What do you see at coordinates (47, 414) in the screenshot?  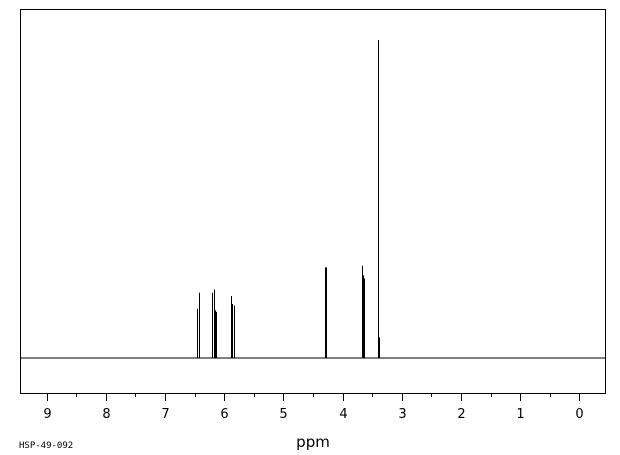 I see `x-tick-label: 9` at bounding box center [47, 414].